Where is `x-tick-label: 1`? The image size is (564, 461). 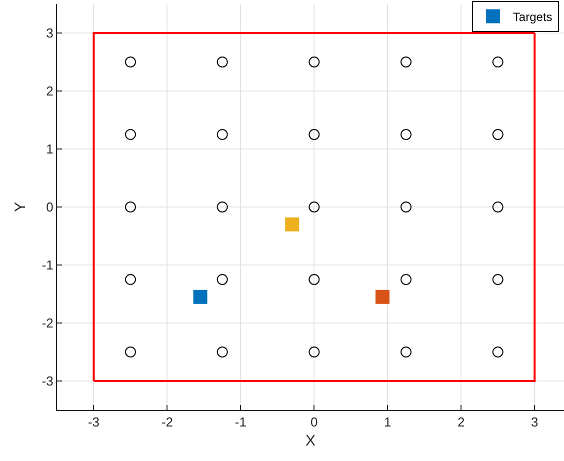 x-tick-label: 1 is located at coordinates (388, 422).